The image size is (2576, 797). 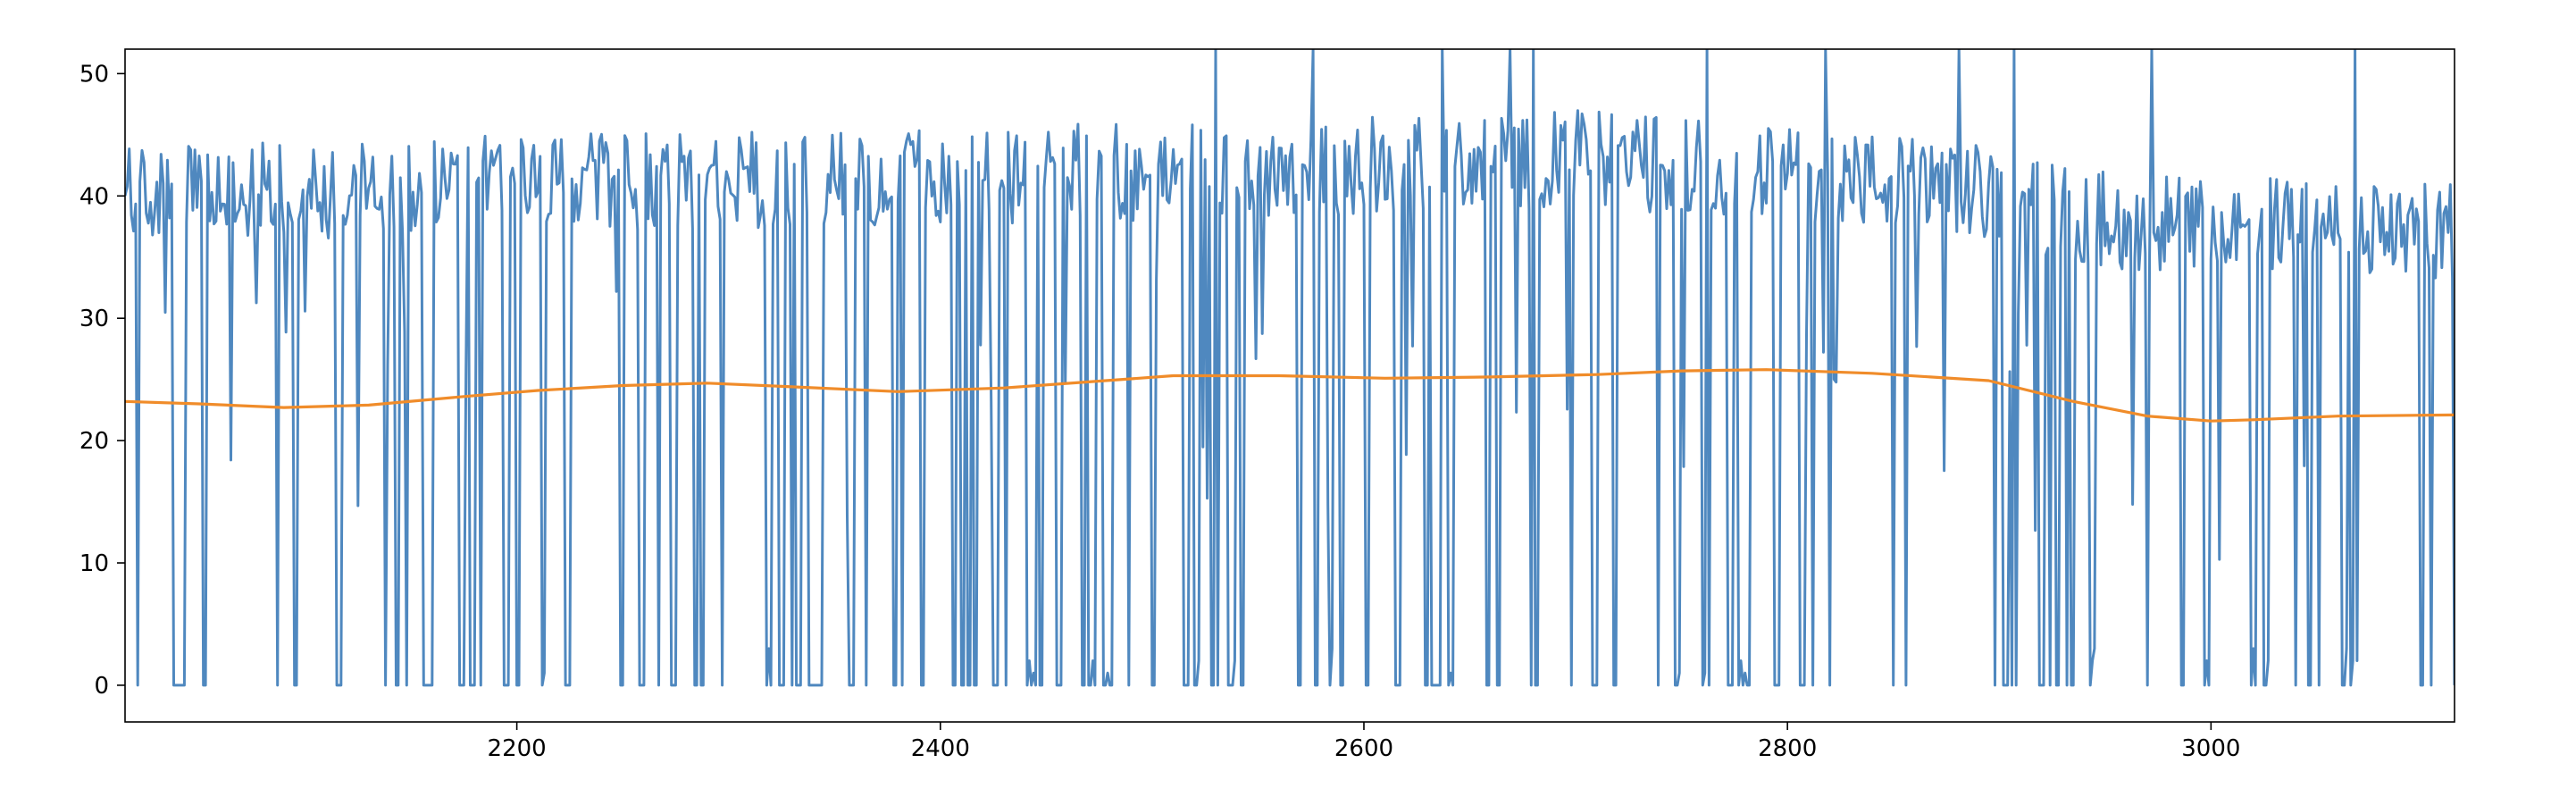 What do you see at coordinates (94, 196) in the screenshot?
I see `y-tick-label-40: 40` at bounding box center [94, 196].